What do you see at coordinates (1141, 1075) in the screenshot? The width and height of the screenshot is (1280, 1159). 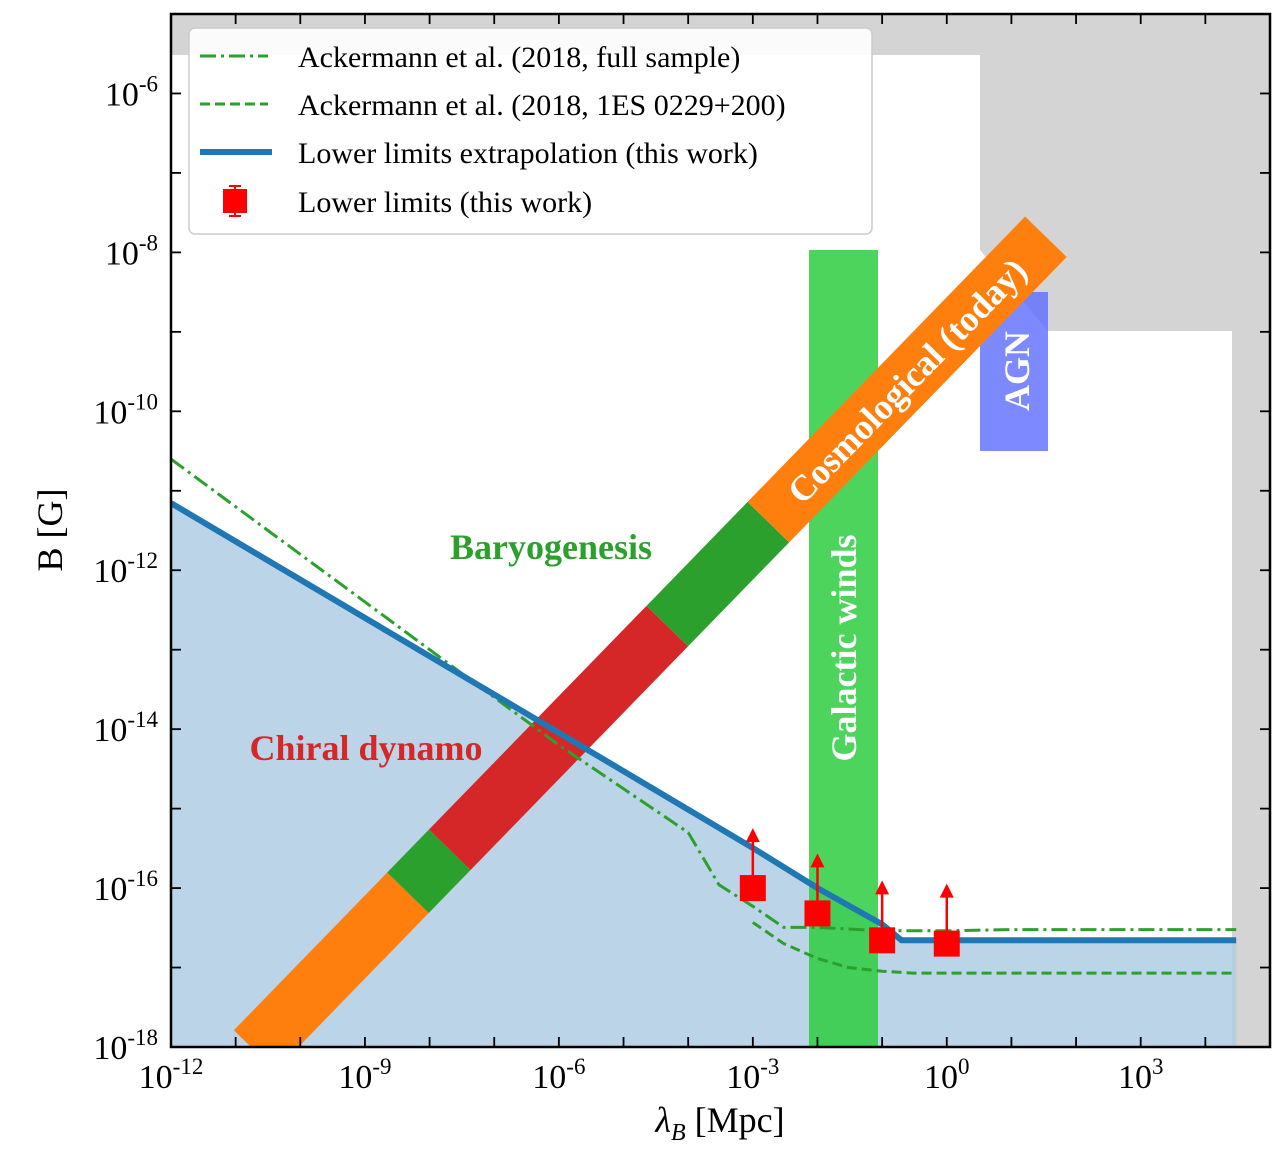 I see `x-tick-label: 10³` at bounding box center [1141, 1075].